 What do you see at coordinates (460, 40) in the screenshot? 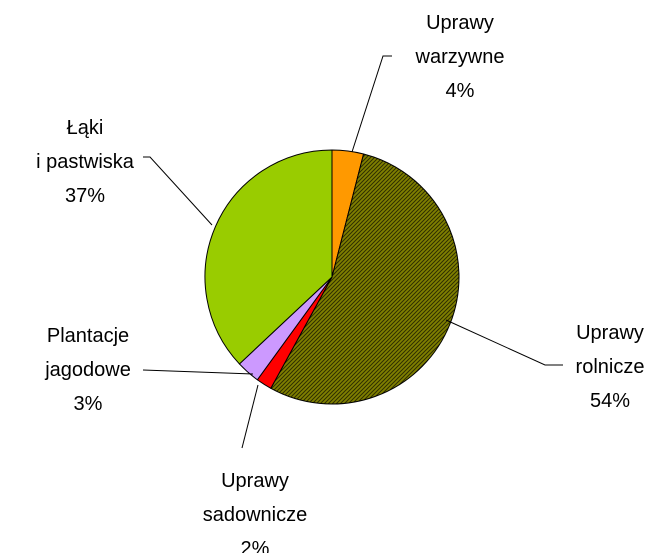
I see `slice-label: Uprawy warzywne` at bounding box center [460, 40].